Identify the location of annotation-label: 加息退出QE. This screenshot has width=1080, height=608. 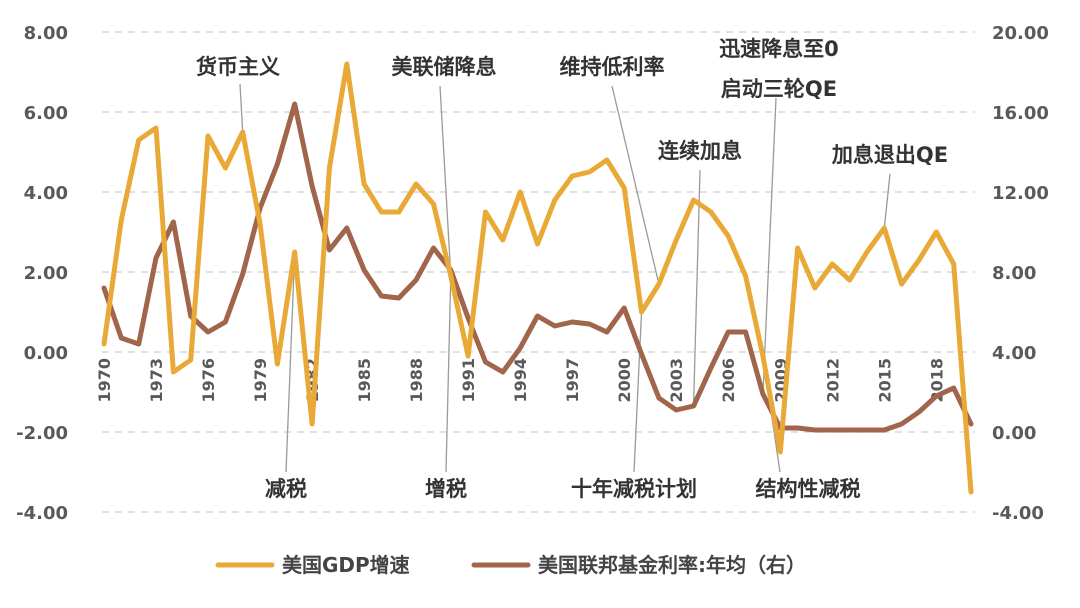
(889, 155).